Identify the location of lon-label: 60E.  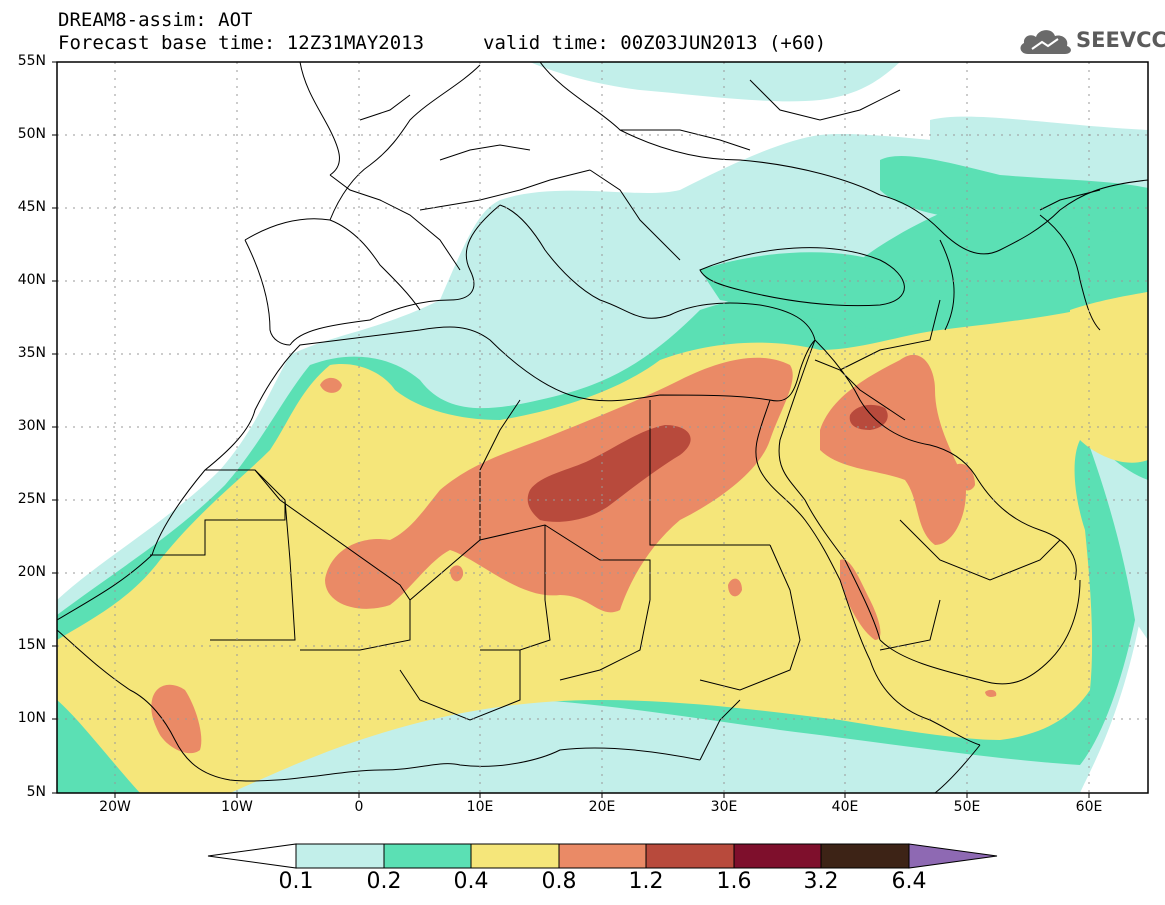
(1089, 807).